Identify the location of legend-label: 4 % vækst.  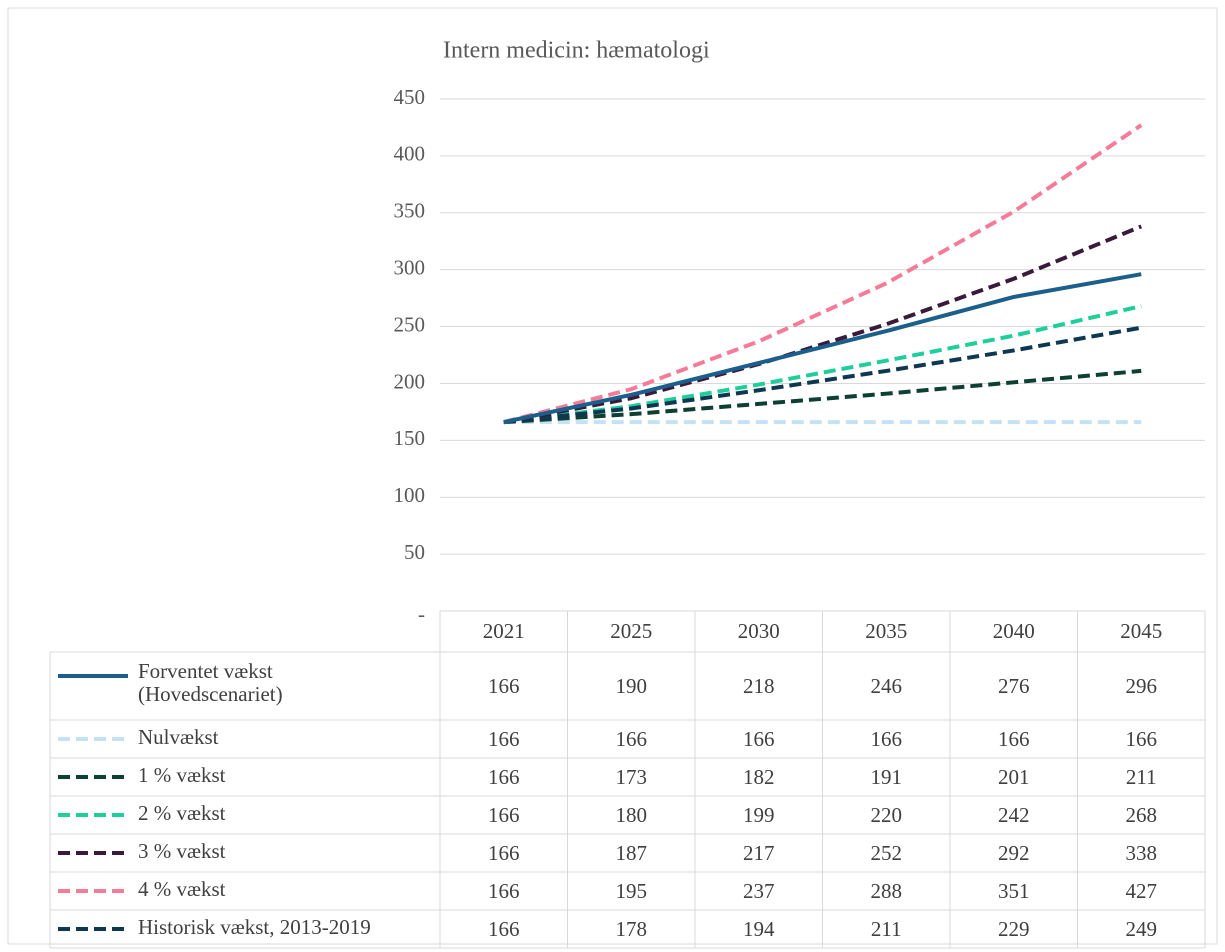
(182, 889).